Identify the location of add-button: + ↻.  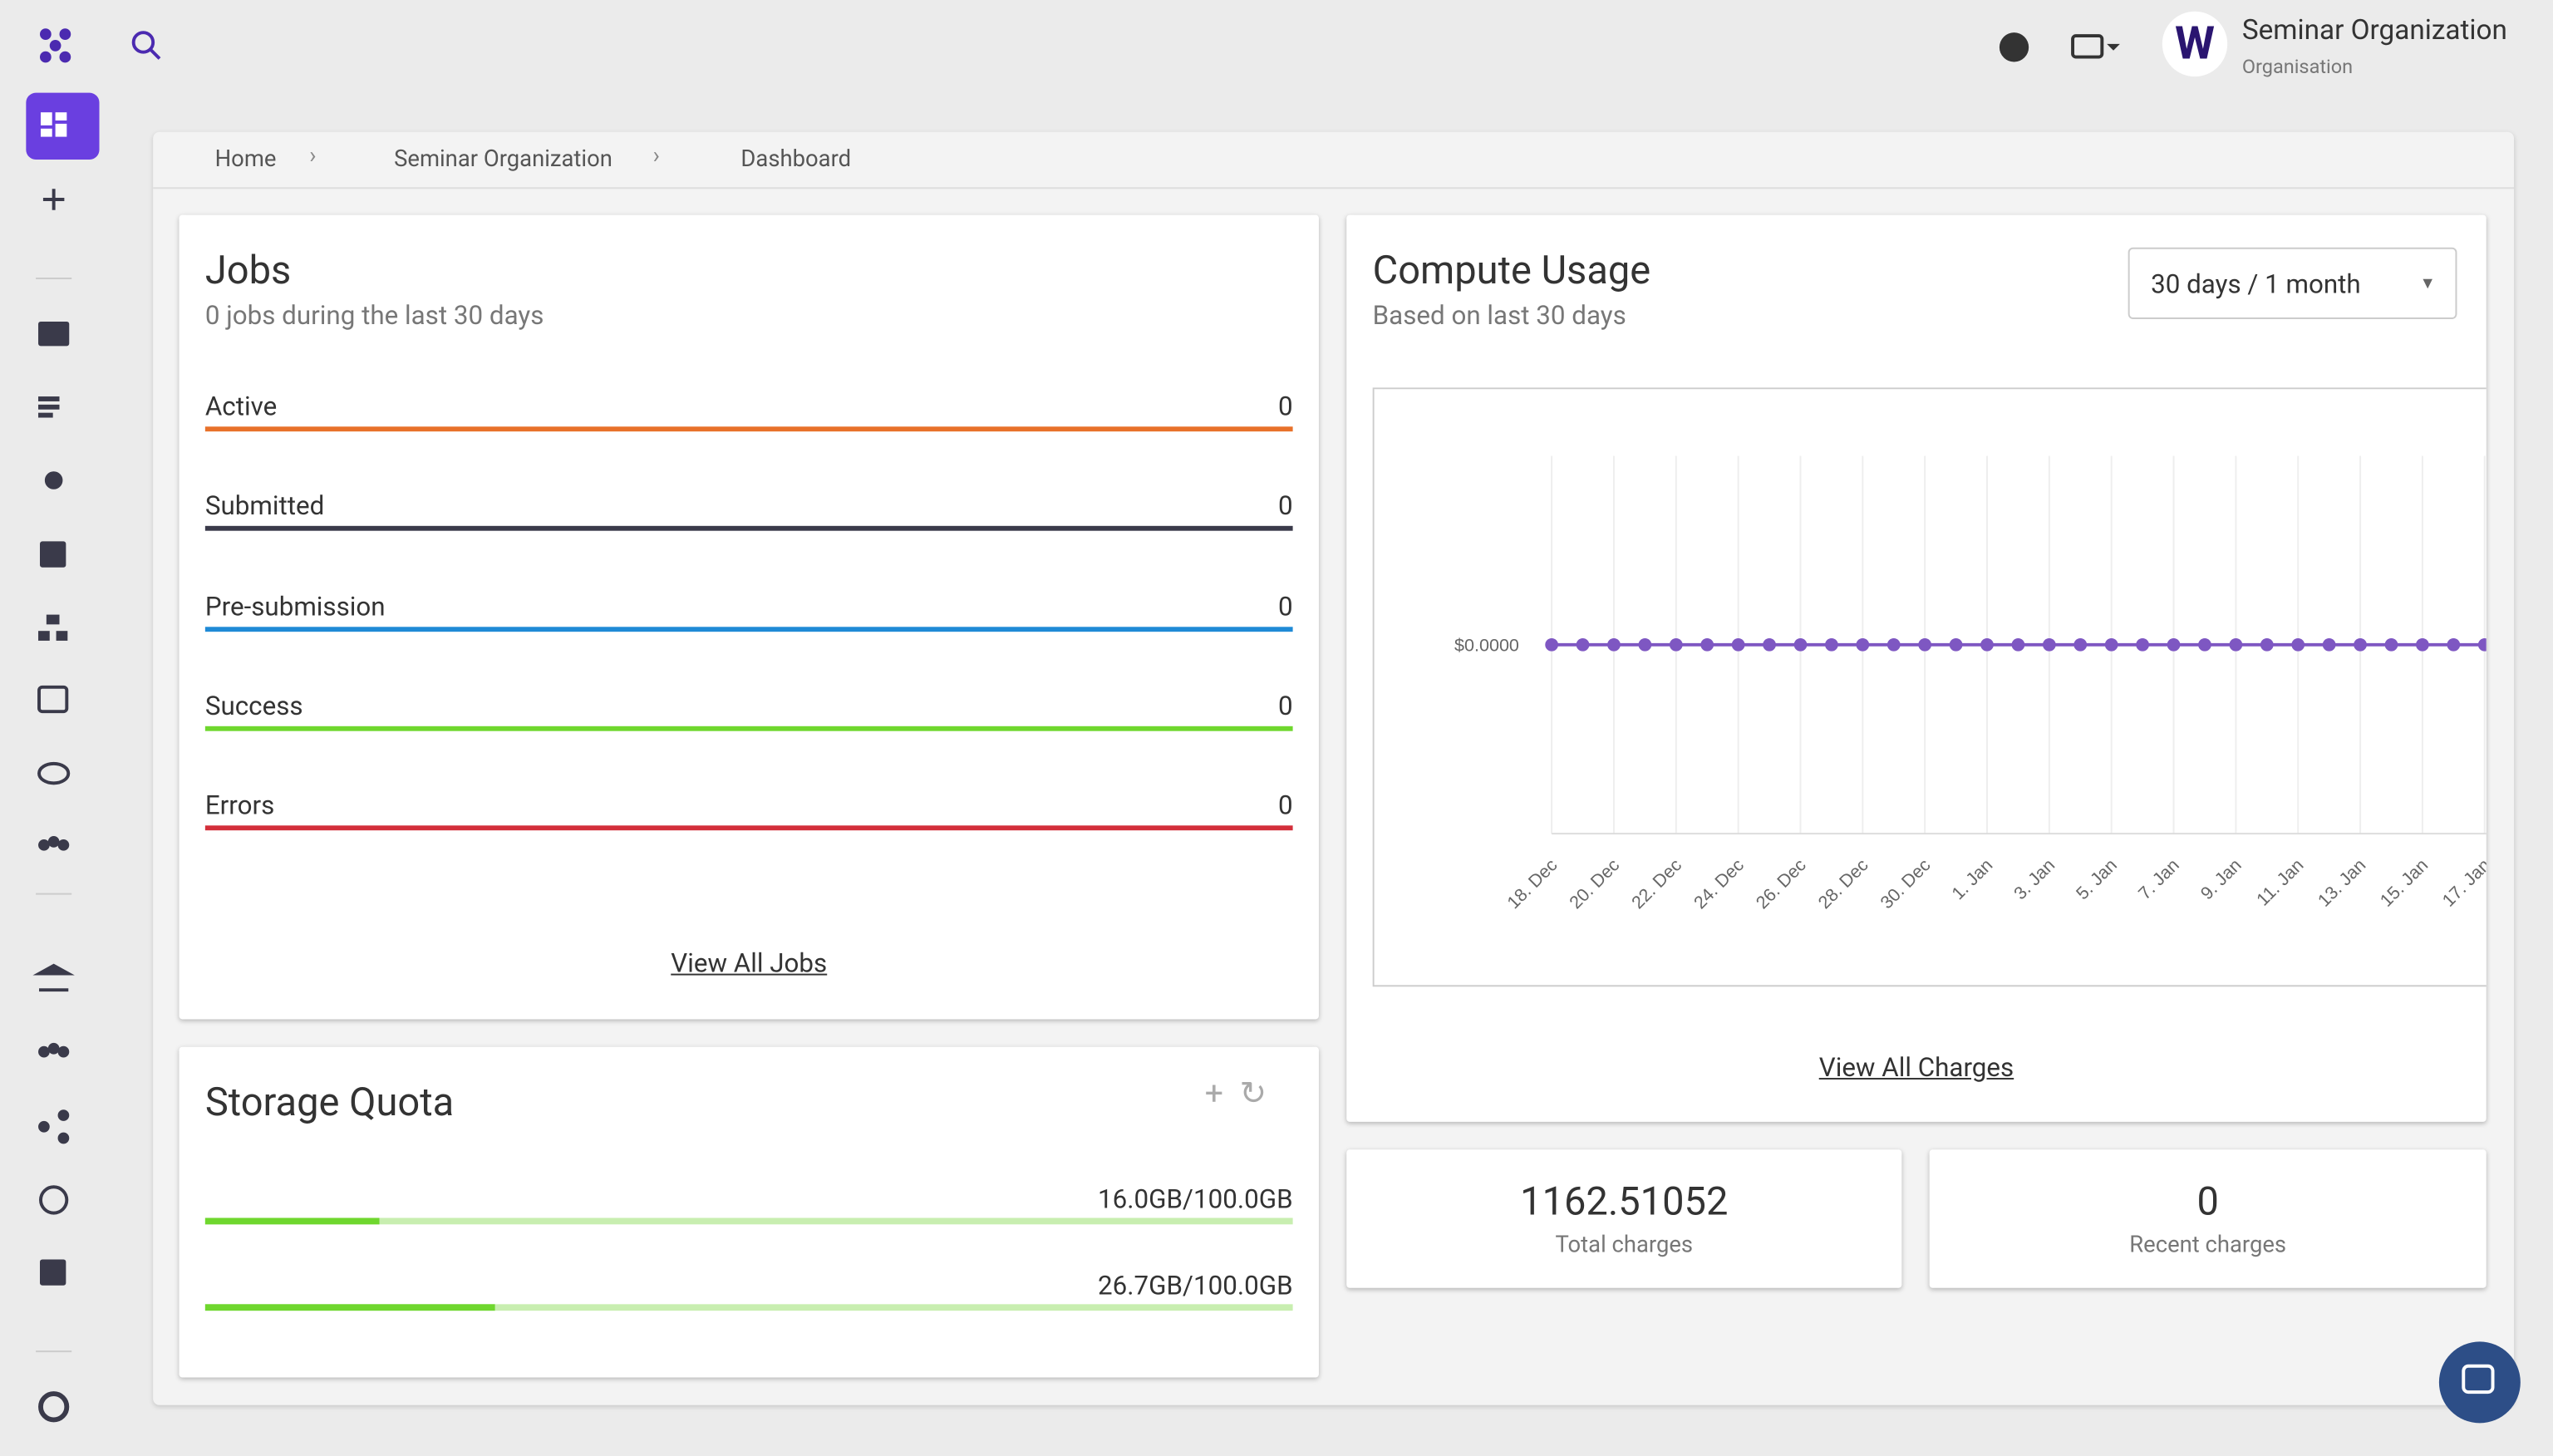
(1235, 1093).